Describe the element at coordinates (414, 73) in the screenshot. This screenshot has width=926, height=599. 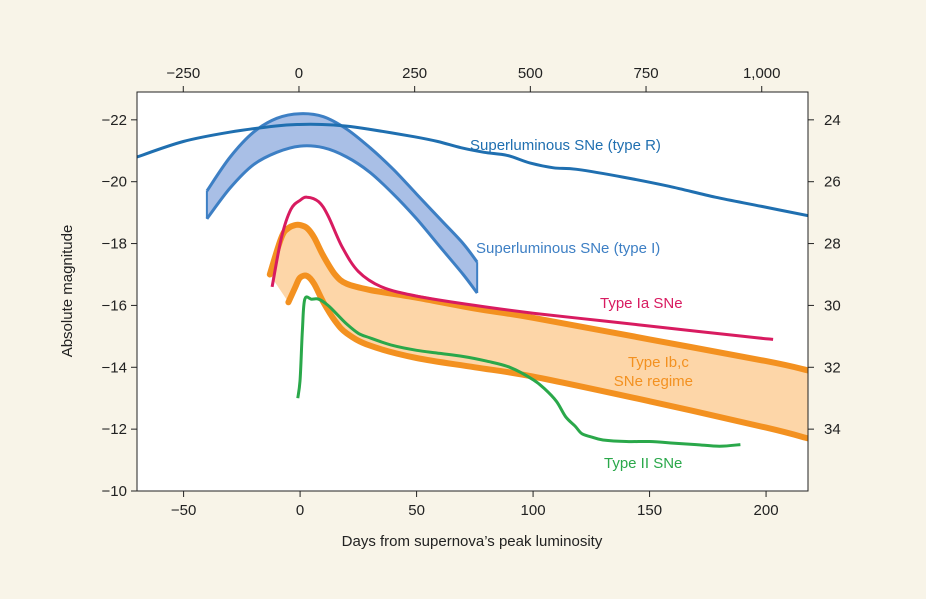
I see `top-tick-label: 250` at that location.